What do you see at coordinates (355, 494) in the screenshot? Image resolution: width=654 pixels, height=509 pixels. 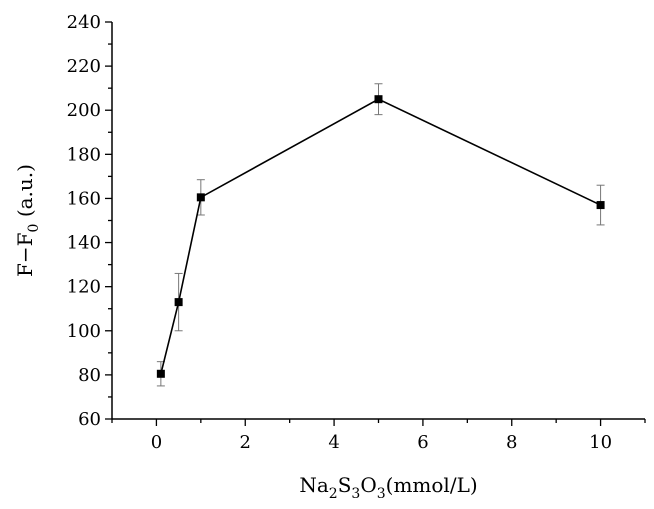 I see `x-title-sub2: 3` at bounding box center [355, 494].